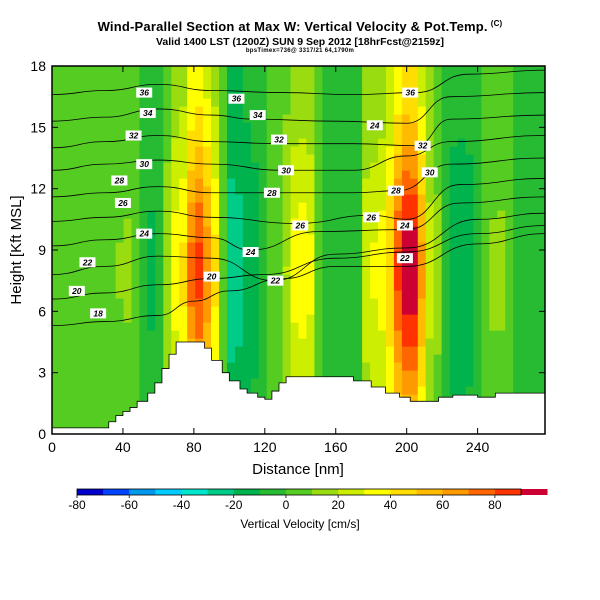 This screenshot has height=600, width=600. I want to click on contour-label: 30, so click(286, 170).